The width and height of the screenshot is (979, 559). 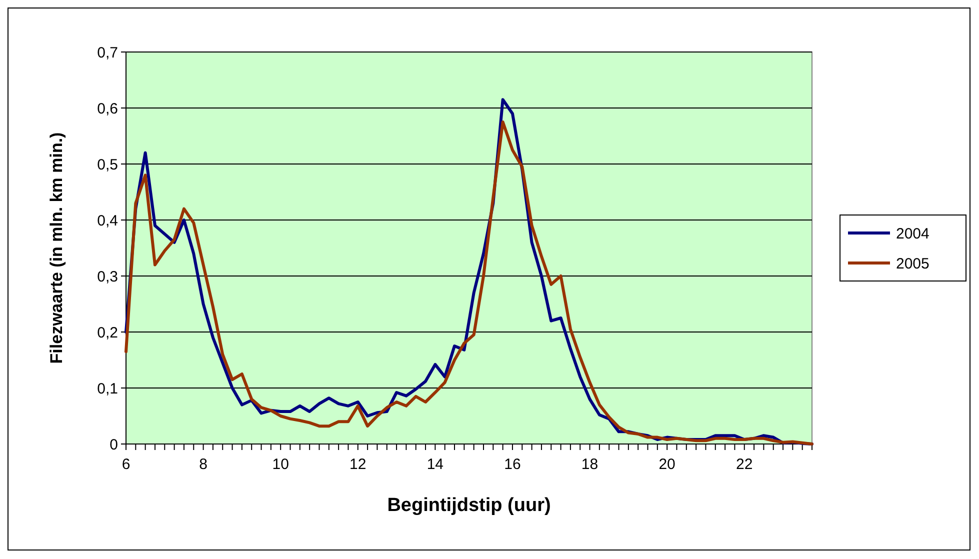 What do you see at coordinates (114, 445) in the screenshot?
I see `y-tick-label: 0` at bounding box center [114, 445].